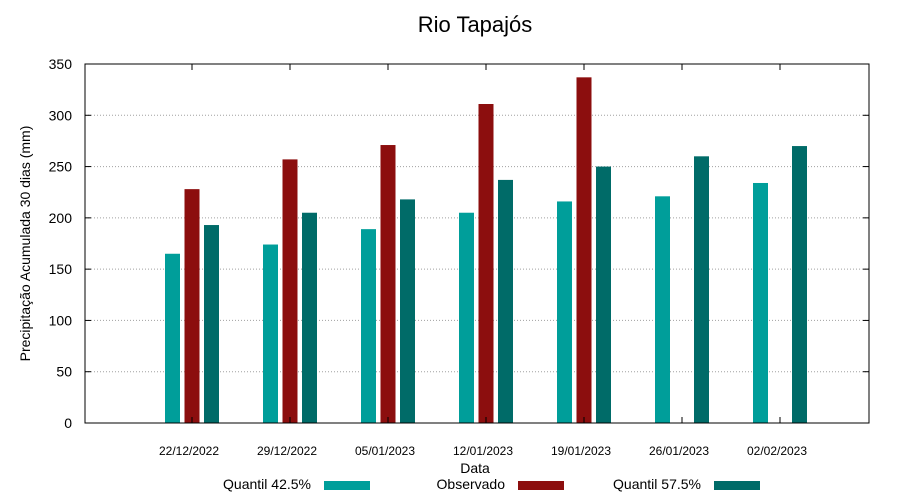  Describe the element at coordinates (505, 301) in the screenshot. I see `bar-quantil-57-5--3` at that location.